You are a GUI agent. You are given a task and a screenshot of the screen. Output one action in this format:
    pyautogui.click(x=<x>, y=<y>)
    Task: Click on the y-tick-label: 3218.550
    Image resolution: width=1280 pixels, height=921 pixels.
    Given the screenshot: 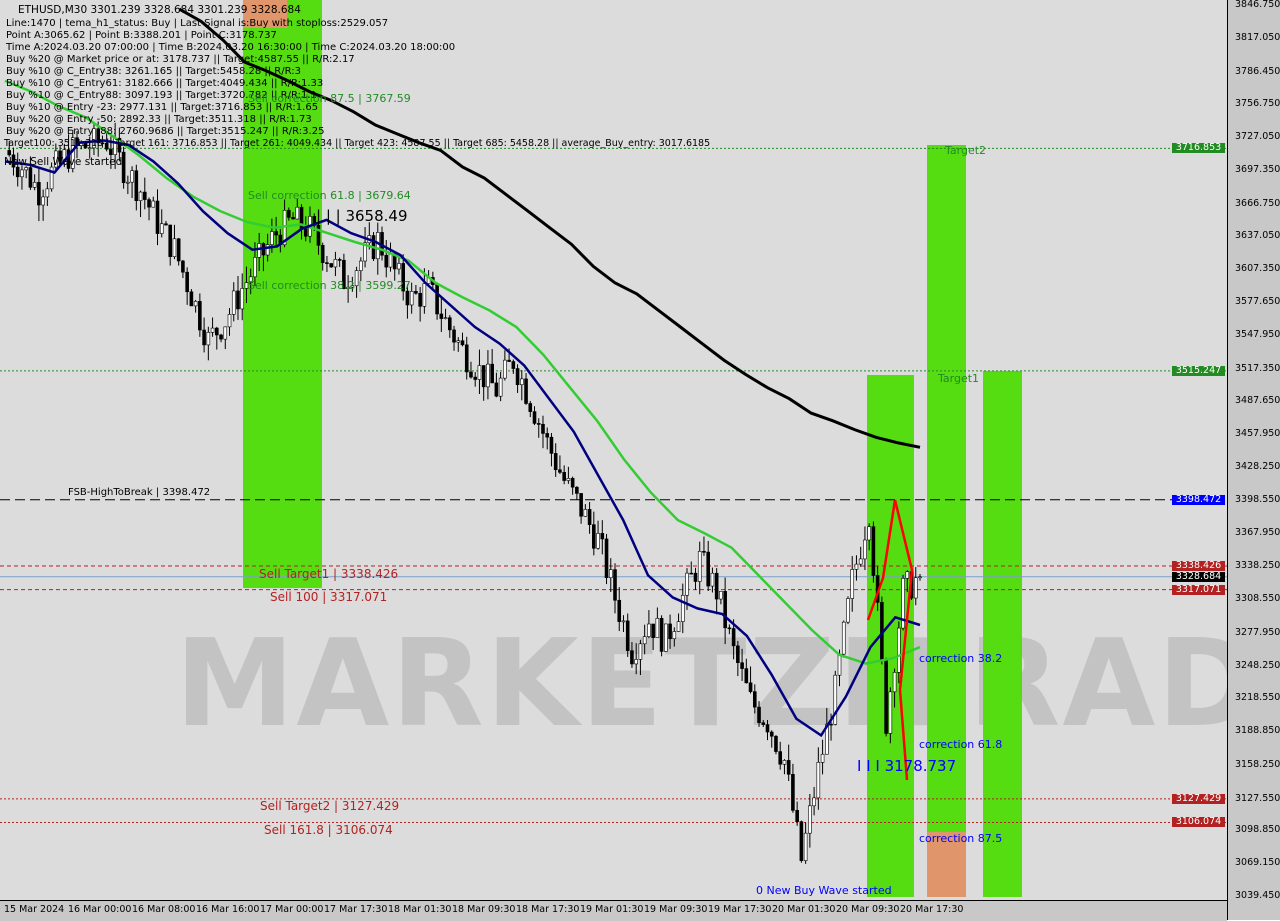 What is the action you would take?
    pyautogui.click(x=1257, y=698)
    